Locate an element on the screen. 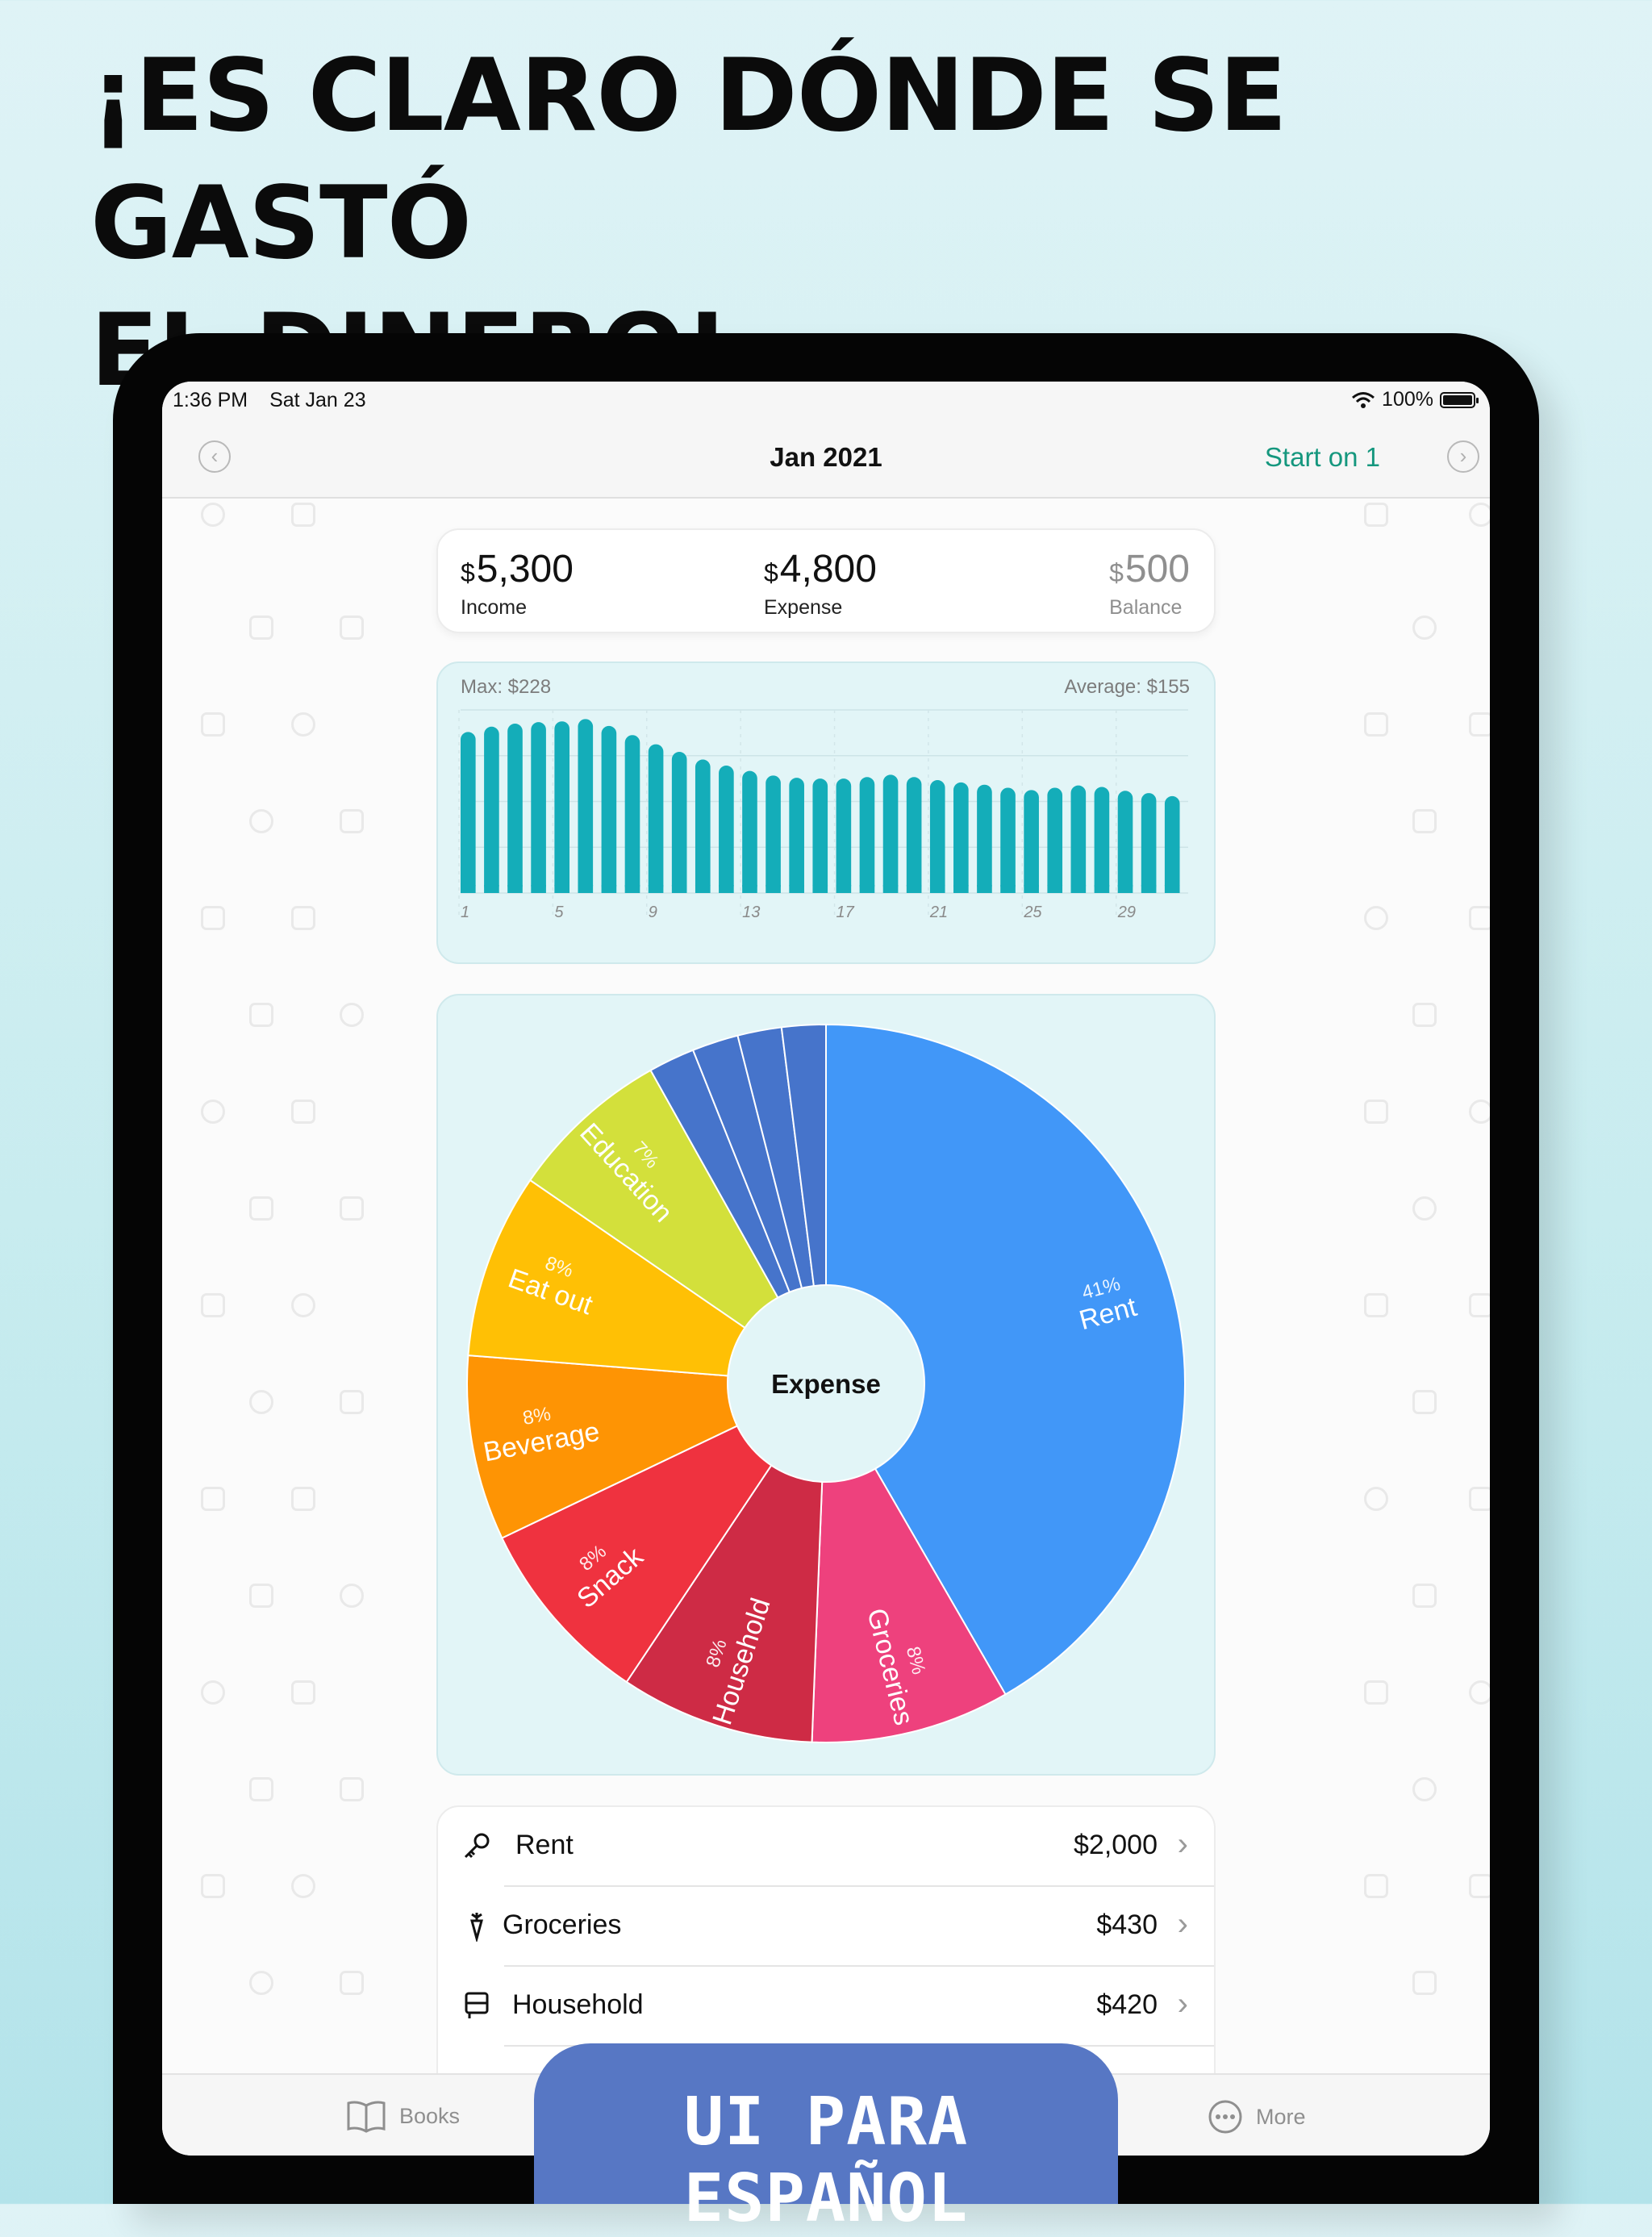 This screenshot has height=2237, width=1652. more-icon is located at coordinates (1225, 2117).